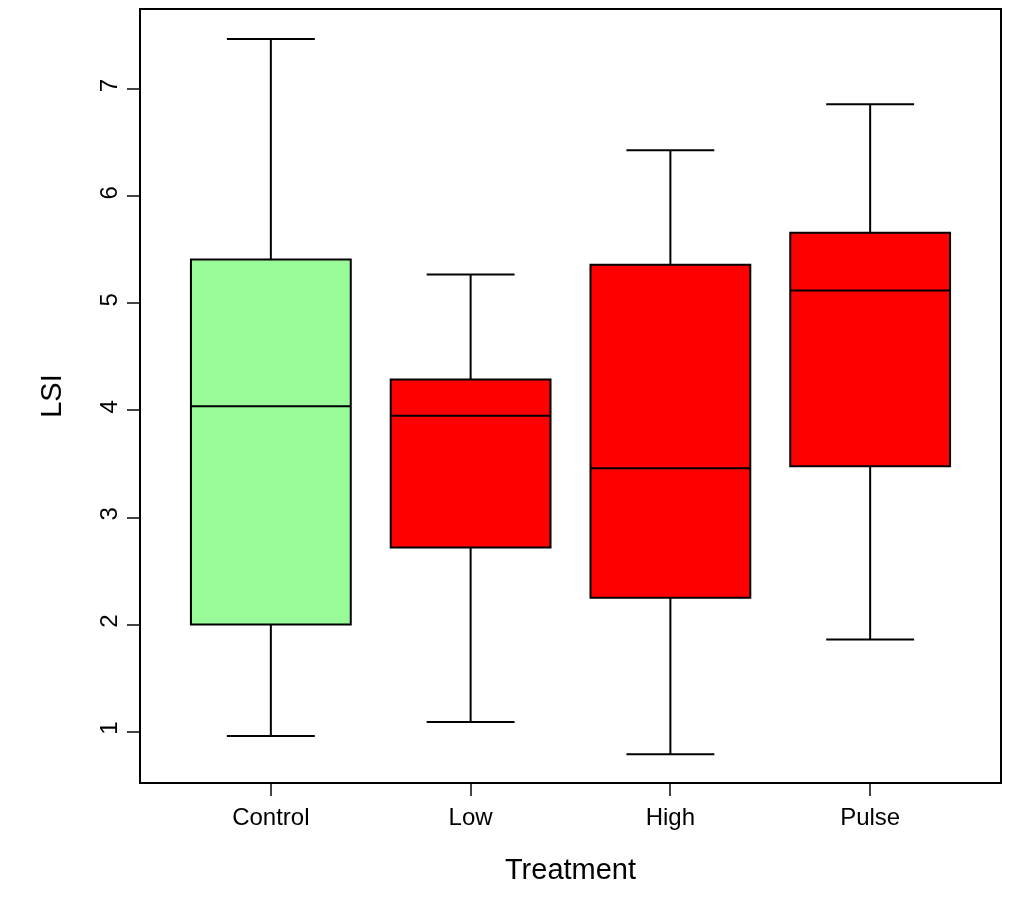 The image size is (1010, 922). I want to click on x-axis-title: Treatment, so click(570, 869).